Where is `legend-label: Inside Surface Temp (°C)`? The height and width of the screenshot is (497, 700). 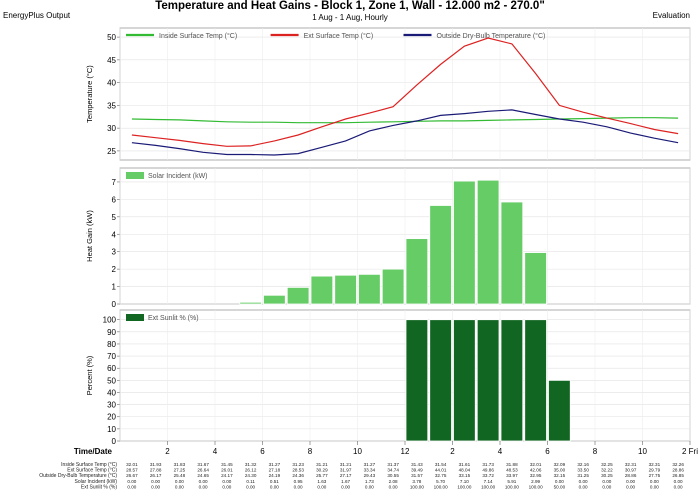
legend-label: Inside Surface Temp (°C) is located at coordinates (198, 36).